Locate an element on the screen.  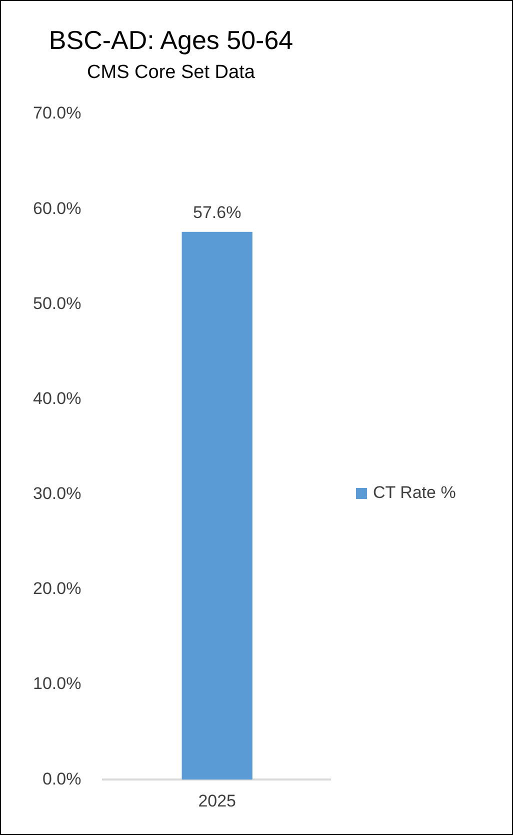
y-tick-label: 20.0% is located at coordinates (57, 588).